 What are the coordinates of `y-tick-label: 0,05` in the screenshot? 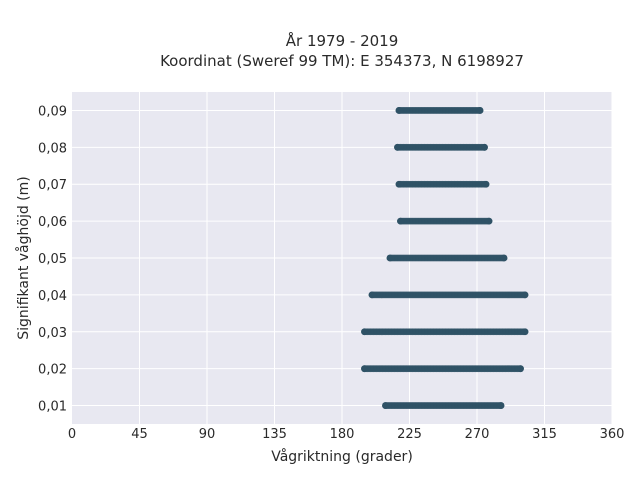 It's located at (52, 259).